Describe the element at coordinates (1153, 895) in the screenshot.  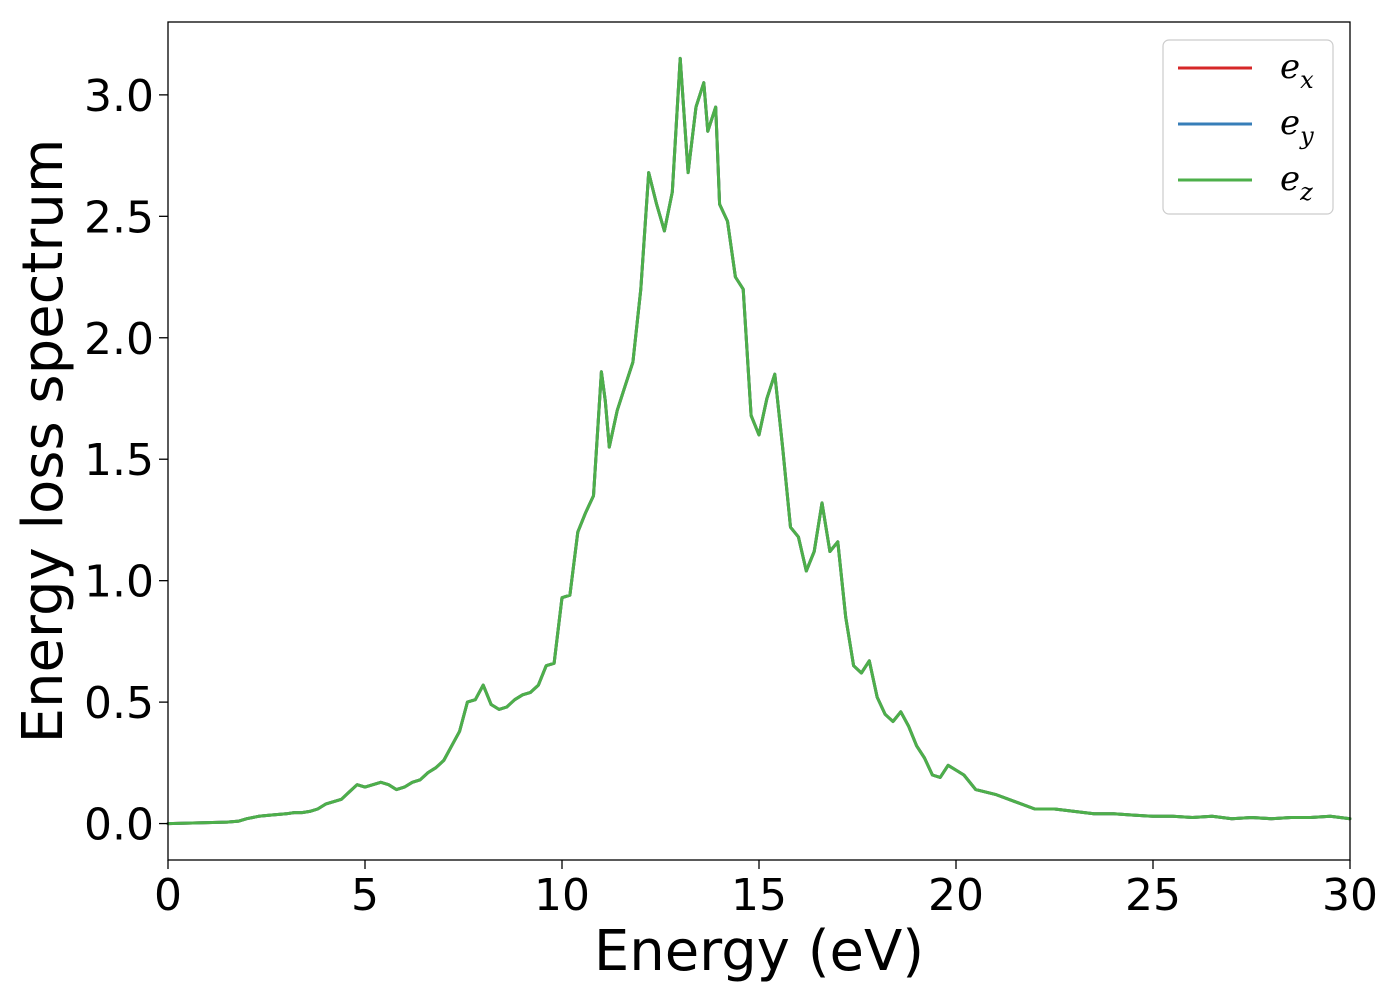
I see `x-tick-label: 25` at that location.